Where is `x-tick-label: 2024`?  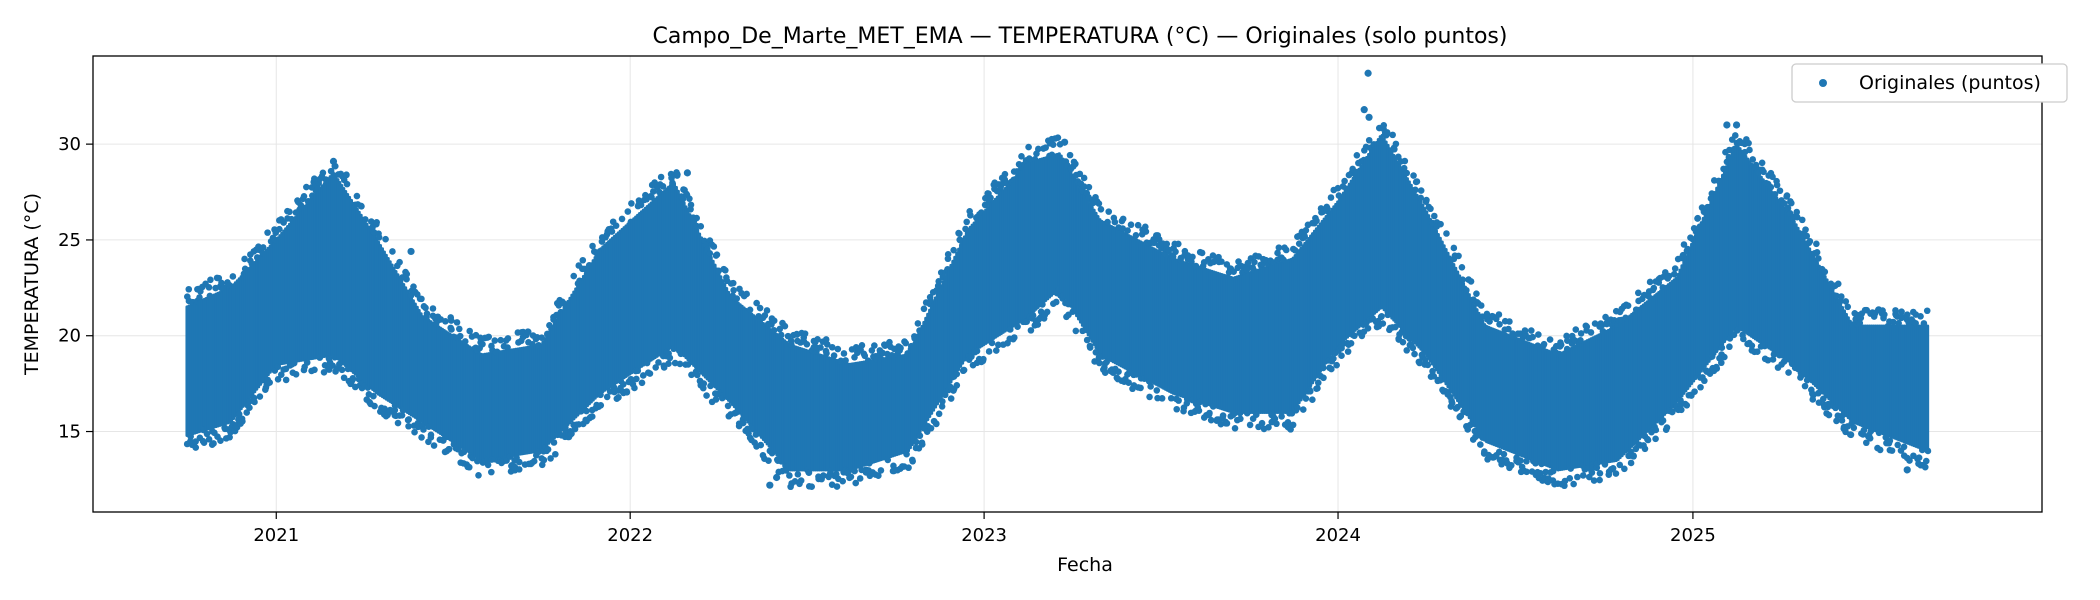 x-tick-label: 2024 is located at coordinates (1338, 535).